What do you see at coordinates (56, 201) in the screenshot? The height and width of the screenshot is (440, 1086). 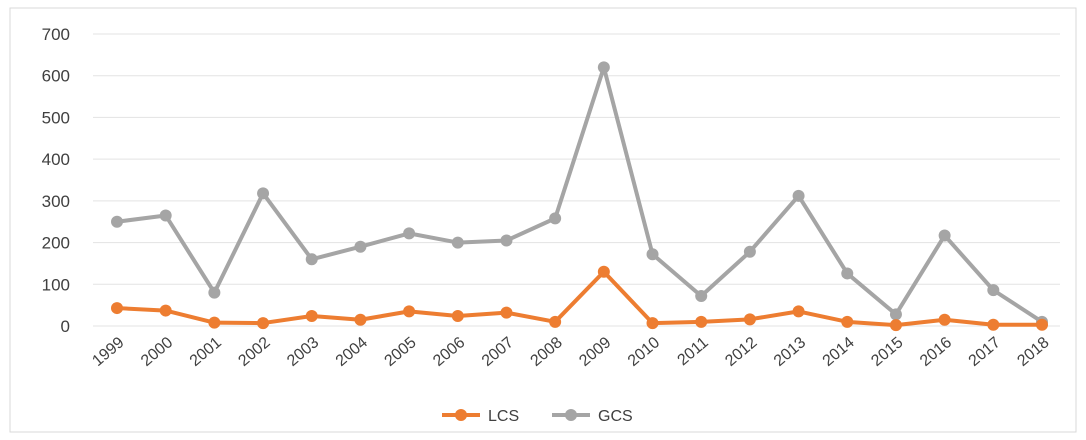 I see `y-tick-label: 300` at bounding box center [56, 201].